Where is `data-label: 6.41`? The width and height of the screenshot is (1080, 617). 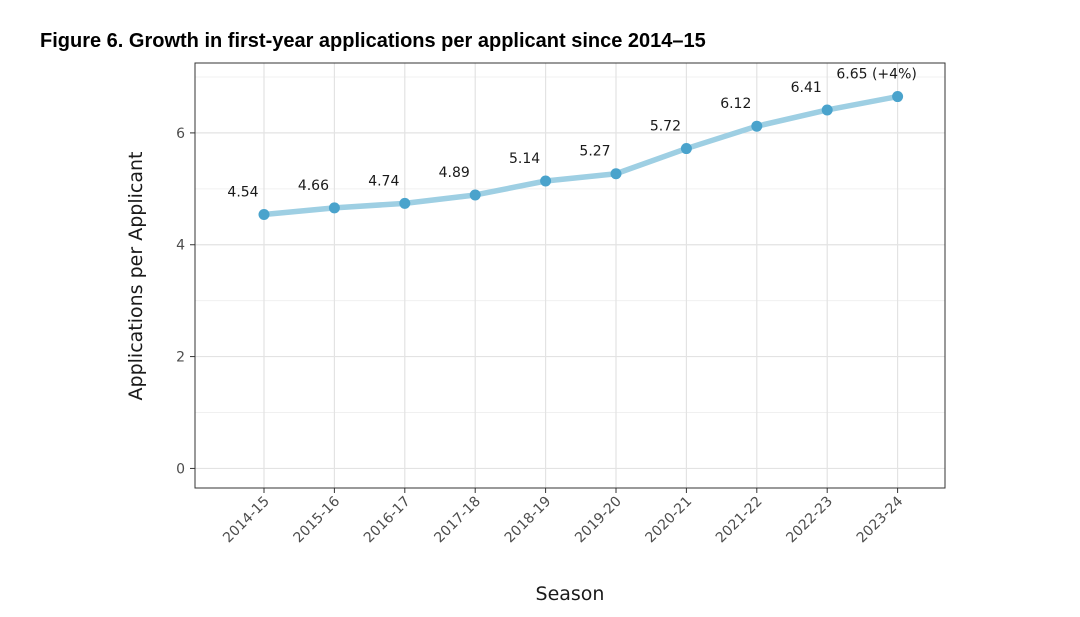 data-label: 6.41 is located at coordinates (806, 88).